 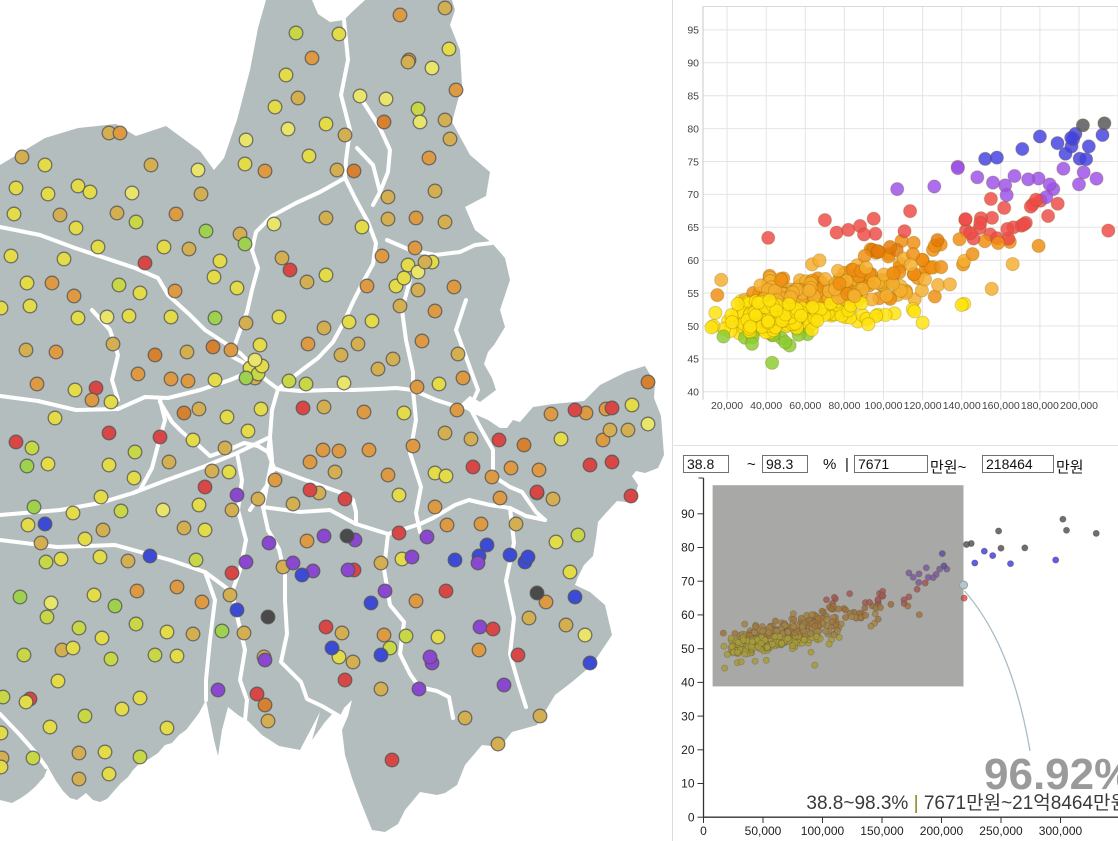 What do you see at coordinates (693, 360) in the screenshot?
I see `svg-text: 45` at bounding box center [693, 360].